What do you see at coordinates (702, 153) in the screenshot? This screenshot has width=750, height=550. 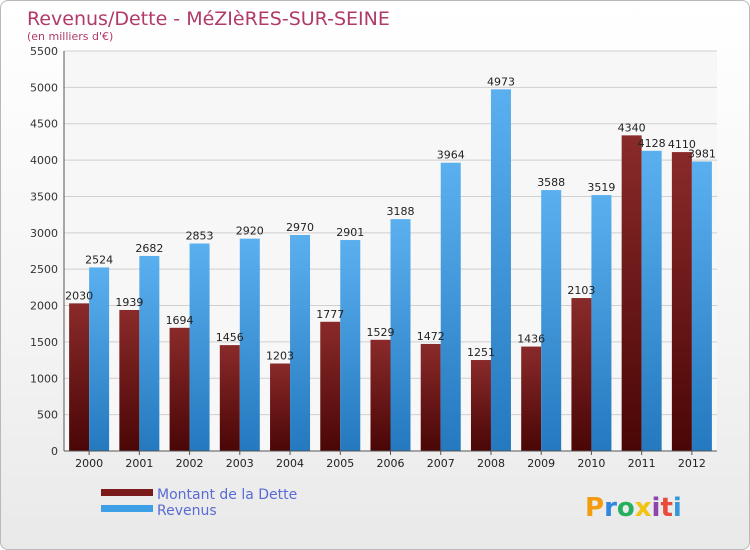 I see `data-label: 3981` at bounding box center [702, 153].